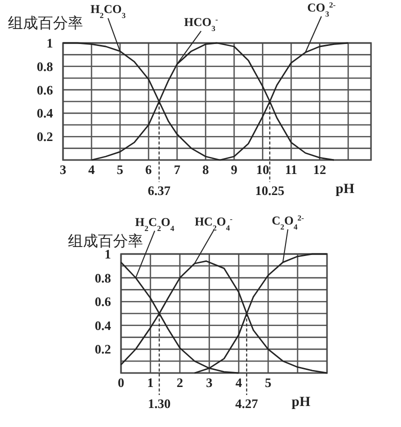  Describe the element at coordinates (234, 169) in the screenshot. I see `x-tick-label: 9` at that location.